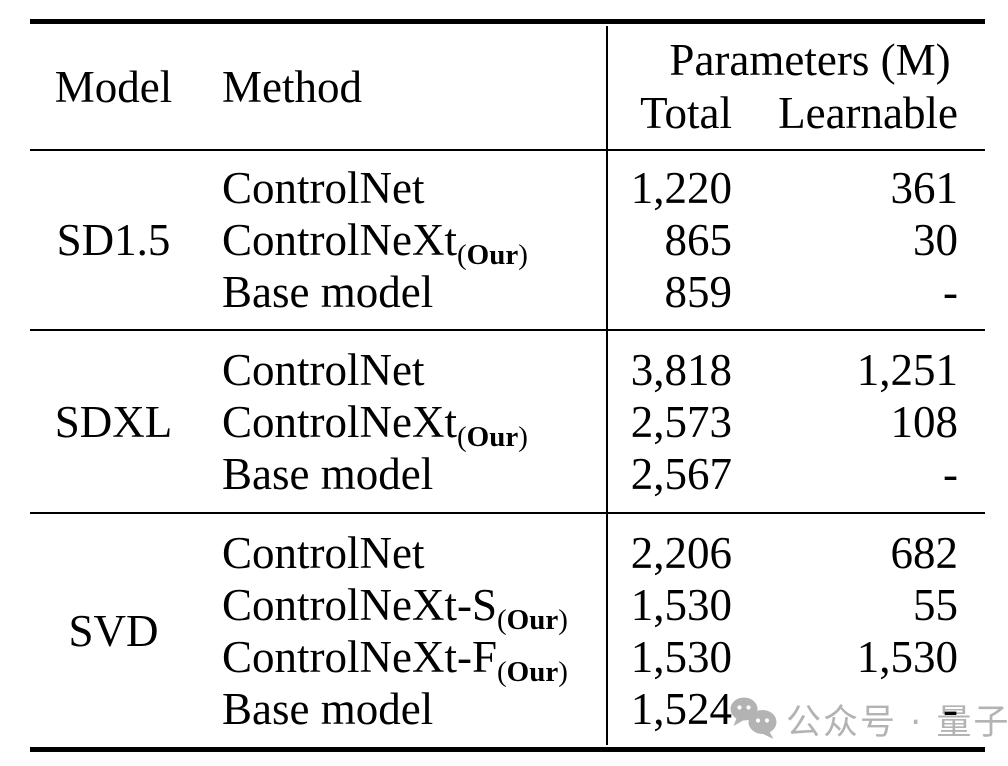 The width and height of the screenshot is (1008, 766). What do you see at coordinates (907, 656) in the screenshot?
I see `learnable-cell: 1,530` at bounding box center [907, 656].